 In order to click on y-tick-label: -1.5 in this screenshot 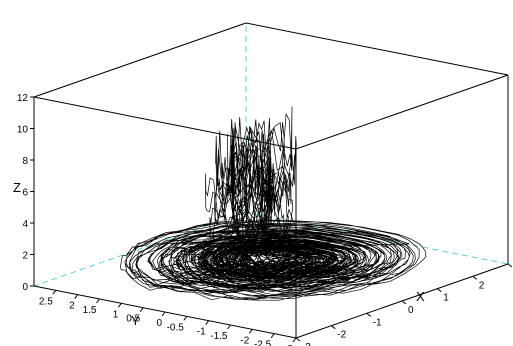, I will do `click(219, 336)`.